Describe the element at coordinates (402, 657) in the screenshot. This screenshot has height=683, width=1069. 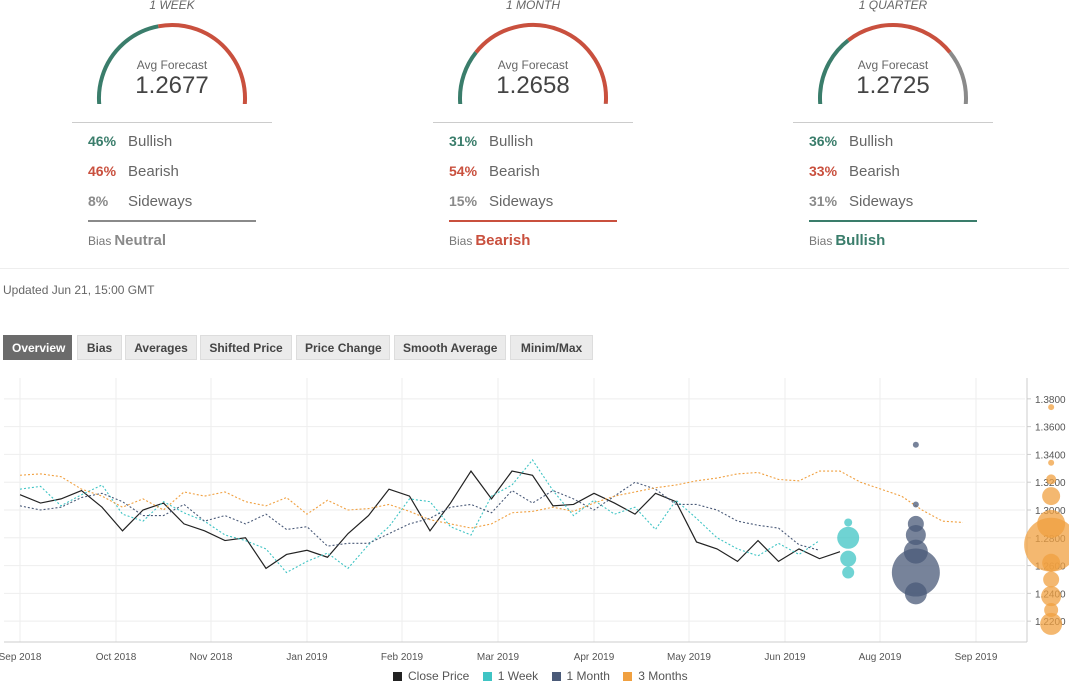
I see `x-tick-label: Feb 2019` at that location.